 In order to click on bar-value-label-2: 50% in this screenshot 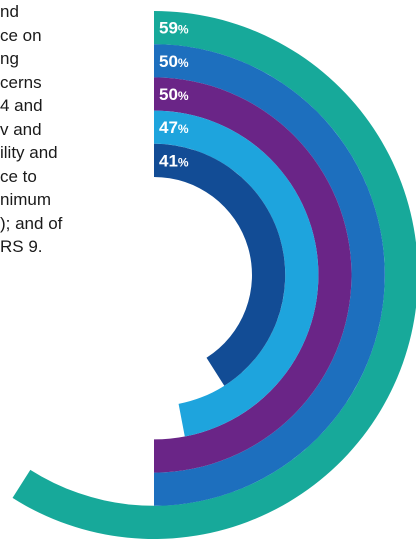, I will do `click(174, 61)`.